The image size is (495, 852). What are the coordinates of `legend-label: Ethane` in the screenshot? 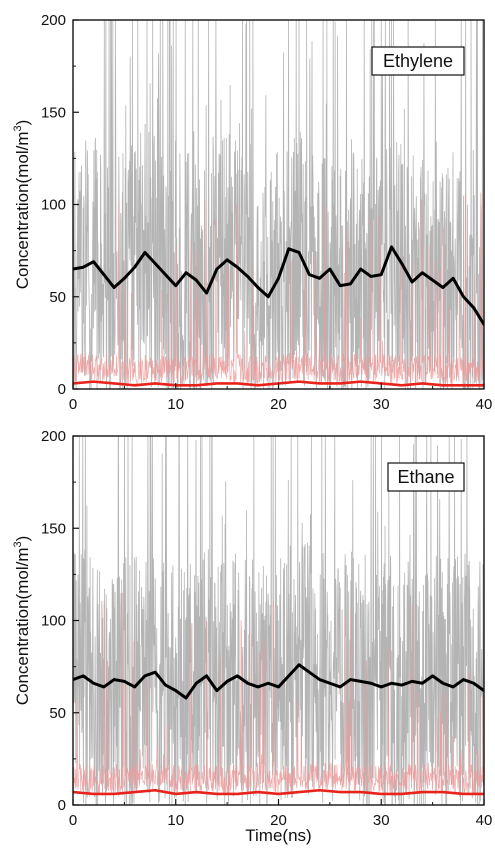 It's located at (425, 477).